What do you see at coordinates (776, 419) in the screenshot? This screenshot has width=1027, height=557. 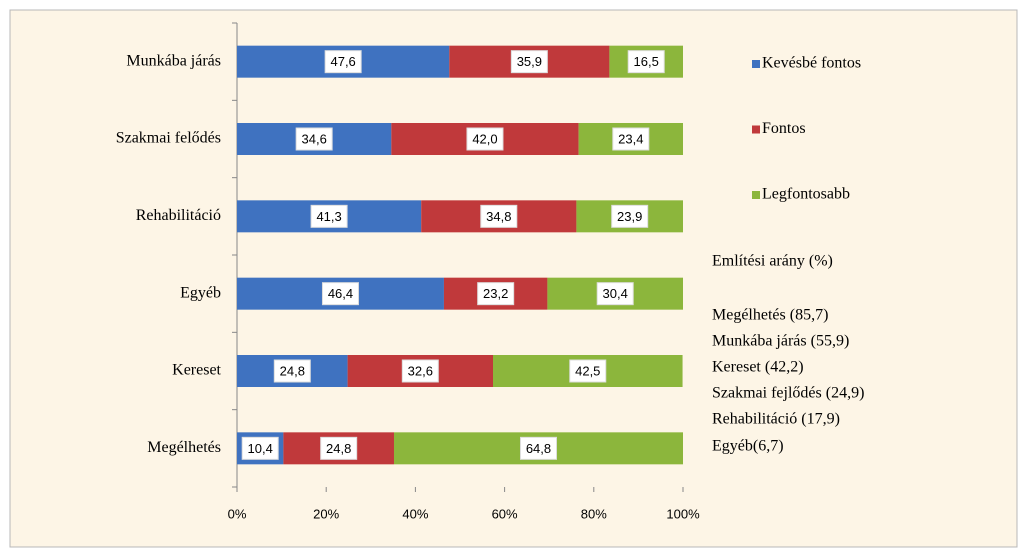 I see `annotation: Rehabilitáció (17,9)` at bounding box center [776, 419].